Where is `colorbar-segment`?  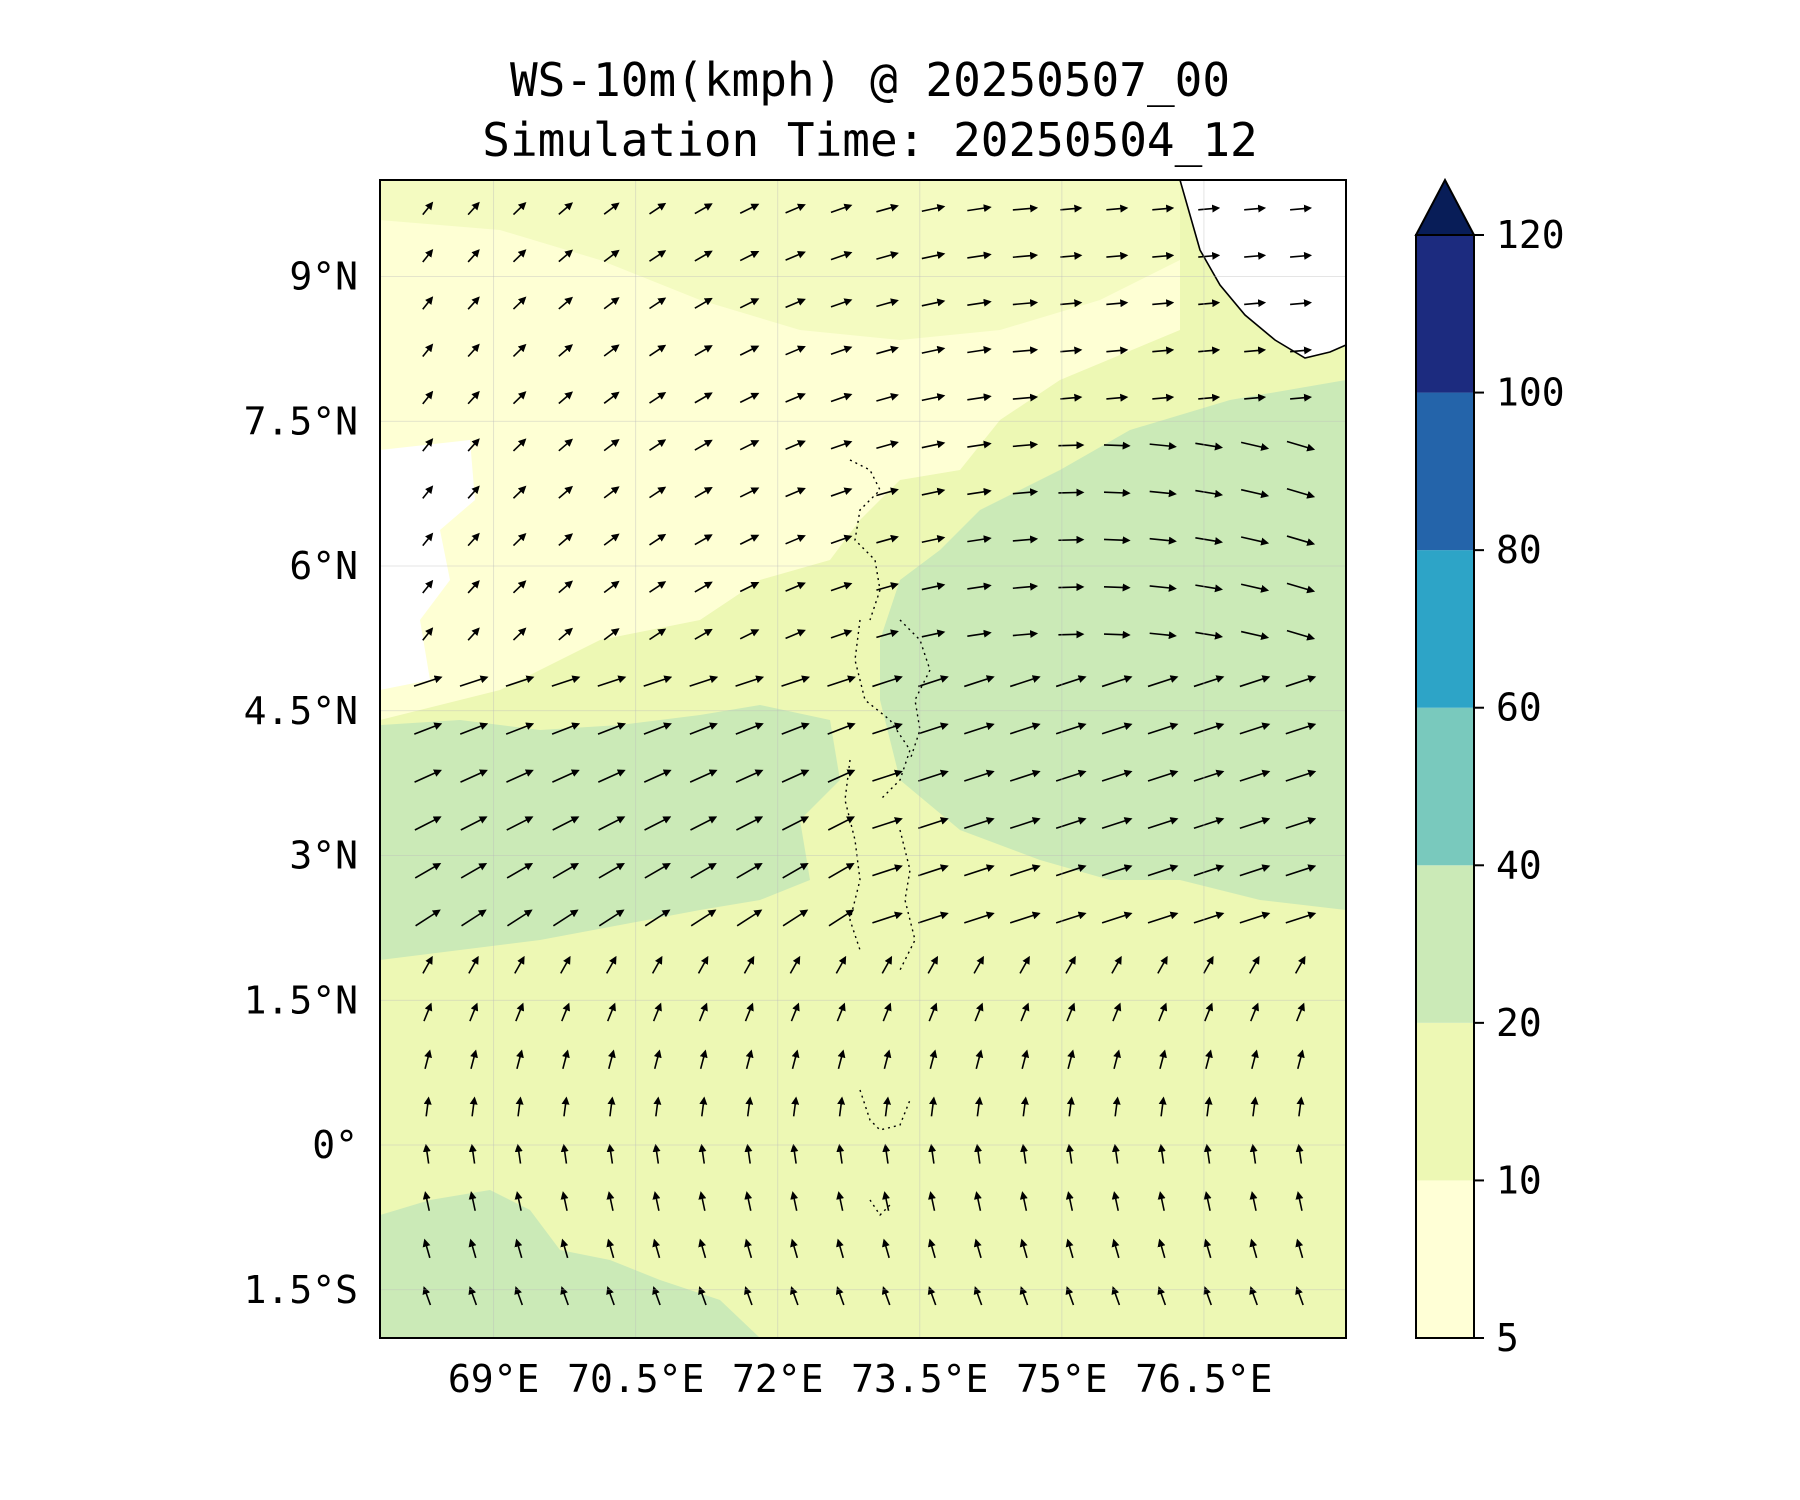 colorbar-segment is located at coordinates (1445, 786).